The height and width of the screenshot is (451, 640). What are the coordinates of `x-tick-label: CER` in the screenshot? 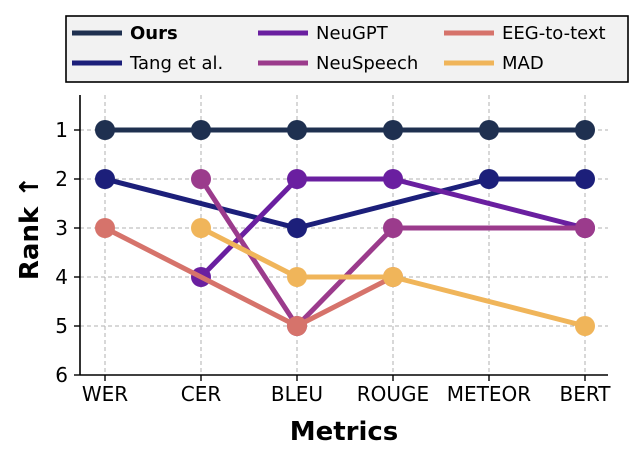 It's located at (201, 394).